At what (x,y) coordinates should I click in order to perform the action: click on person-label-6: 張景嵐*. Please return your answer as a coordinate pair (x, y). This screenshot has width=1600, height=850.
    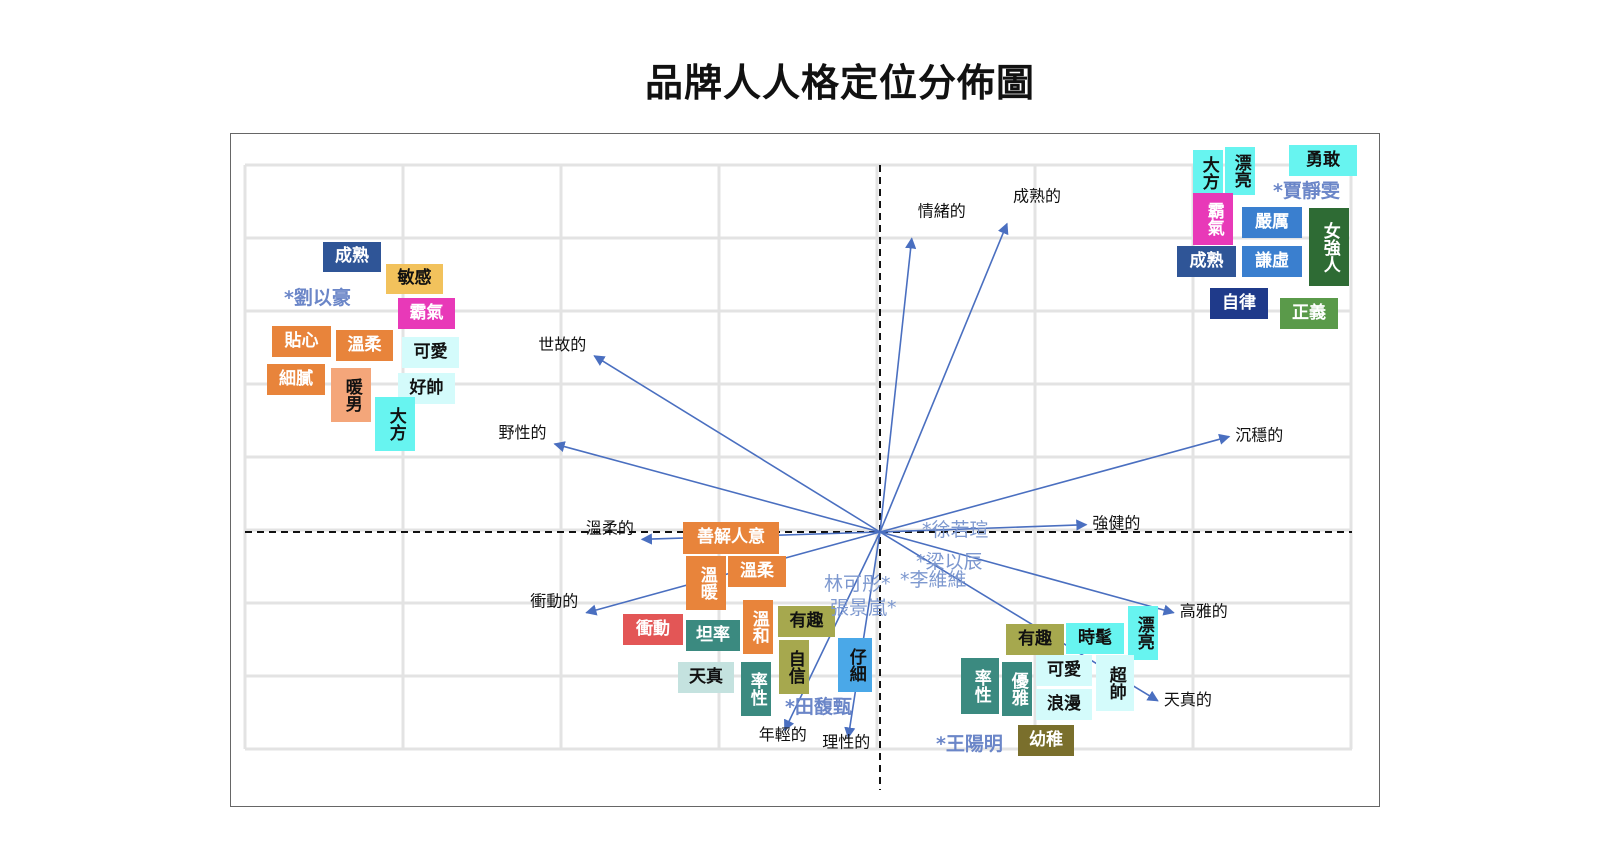
    Looking at the image, I should click on (863, 608).